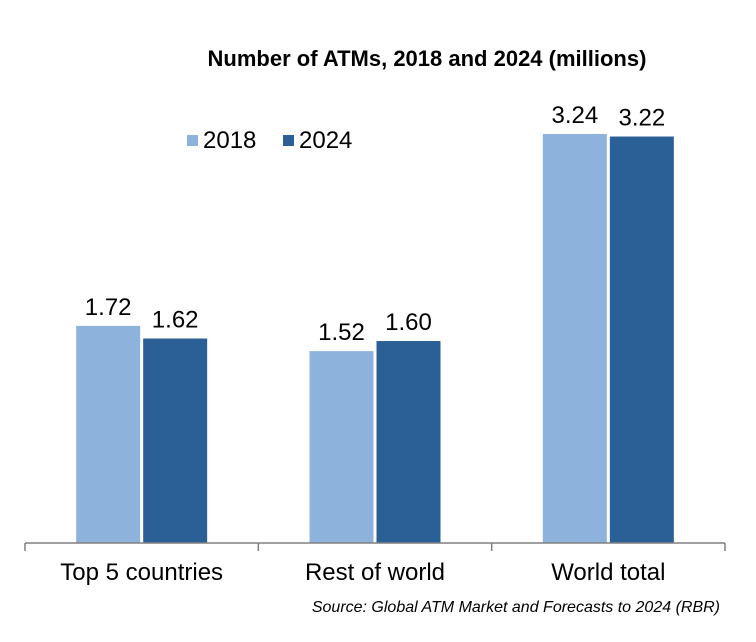 The height and width of the screenshot is (642, 756). Describe the element at coordinates (608, 572) in the screenshot. I see `category-label: World total` at that location.